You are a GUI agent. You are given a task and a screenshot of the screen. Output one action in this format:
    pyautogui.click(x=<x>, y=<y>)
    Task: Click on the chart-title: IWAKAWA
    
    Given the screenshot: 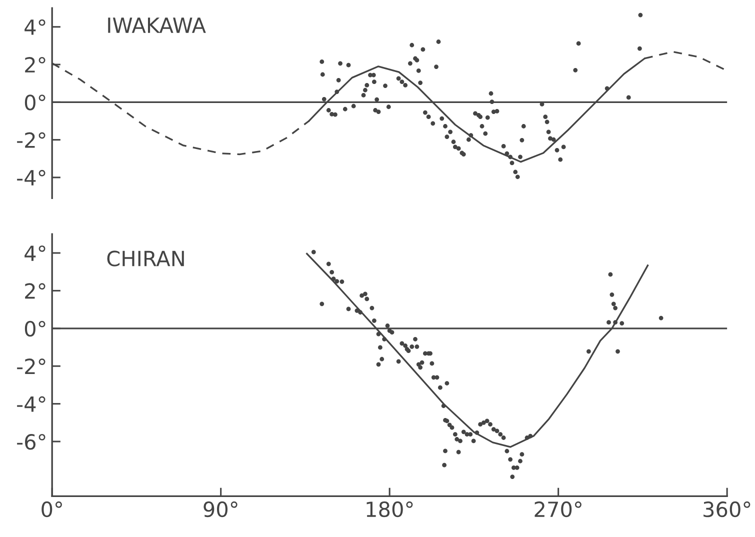 What is the action you would take?
    pyautogui.click(x=157, y=25)
    